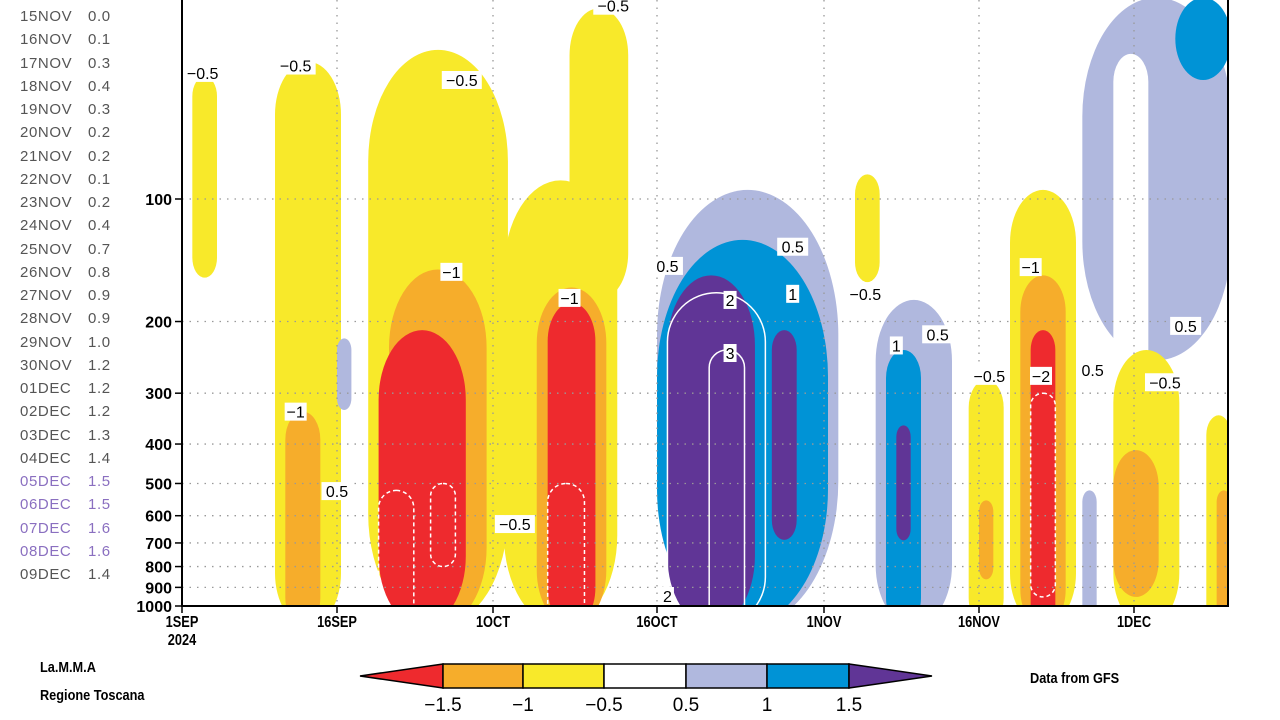 This screenshot has height=720, width=1280. I want to click on colorbar-label: −0.5, so click(604, 705).